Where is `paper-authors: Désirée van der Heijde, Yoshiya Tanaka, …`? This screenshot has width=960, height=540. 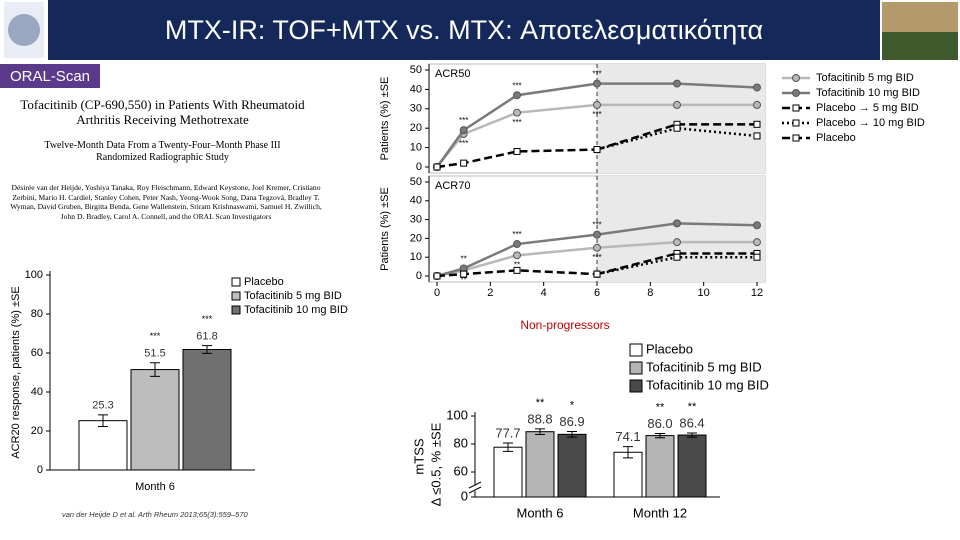 paper-authors: Désirée van der Heijde, Yoshiya Tanaka, … is located at coordinates (166, 202).